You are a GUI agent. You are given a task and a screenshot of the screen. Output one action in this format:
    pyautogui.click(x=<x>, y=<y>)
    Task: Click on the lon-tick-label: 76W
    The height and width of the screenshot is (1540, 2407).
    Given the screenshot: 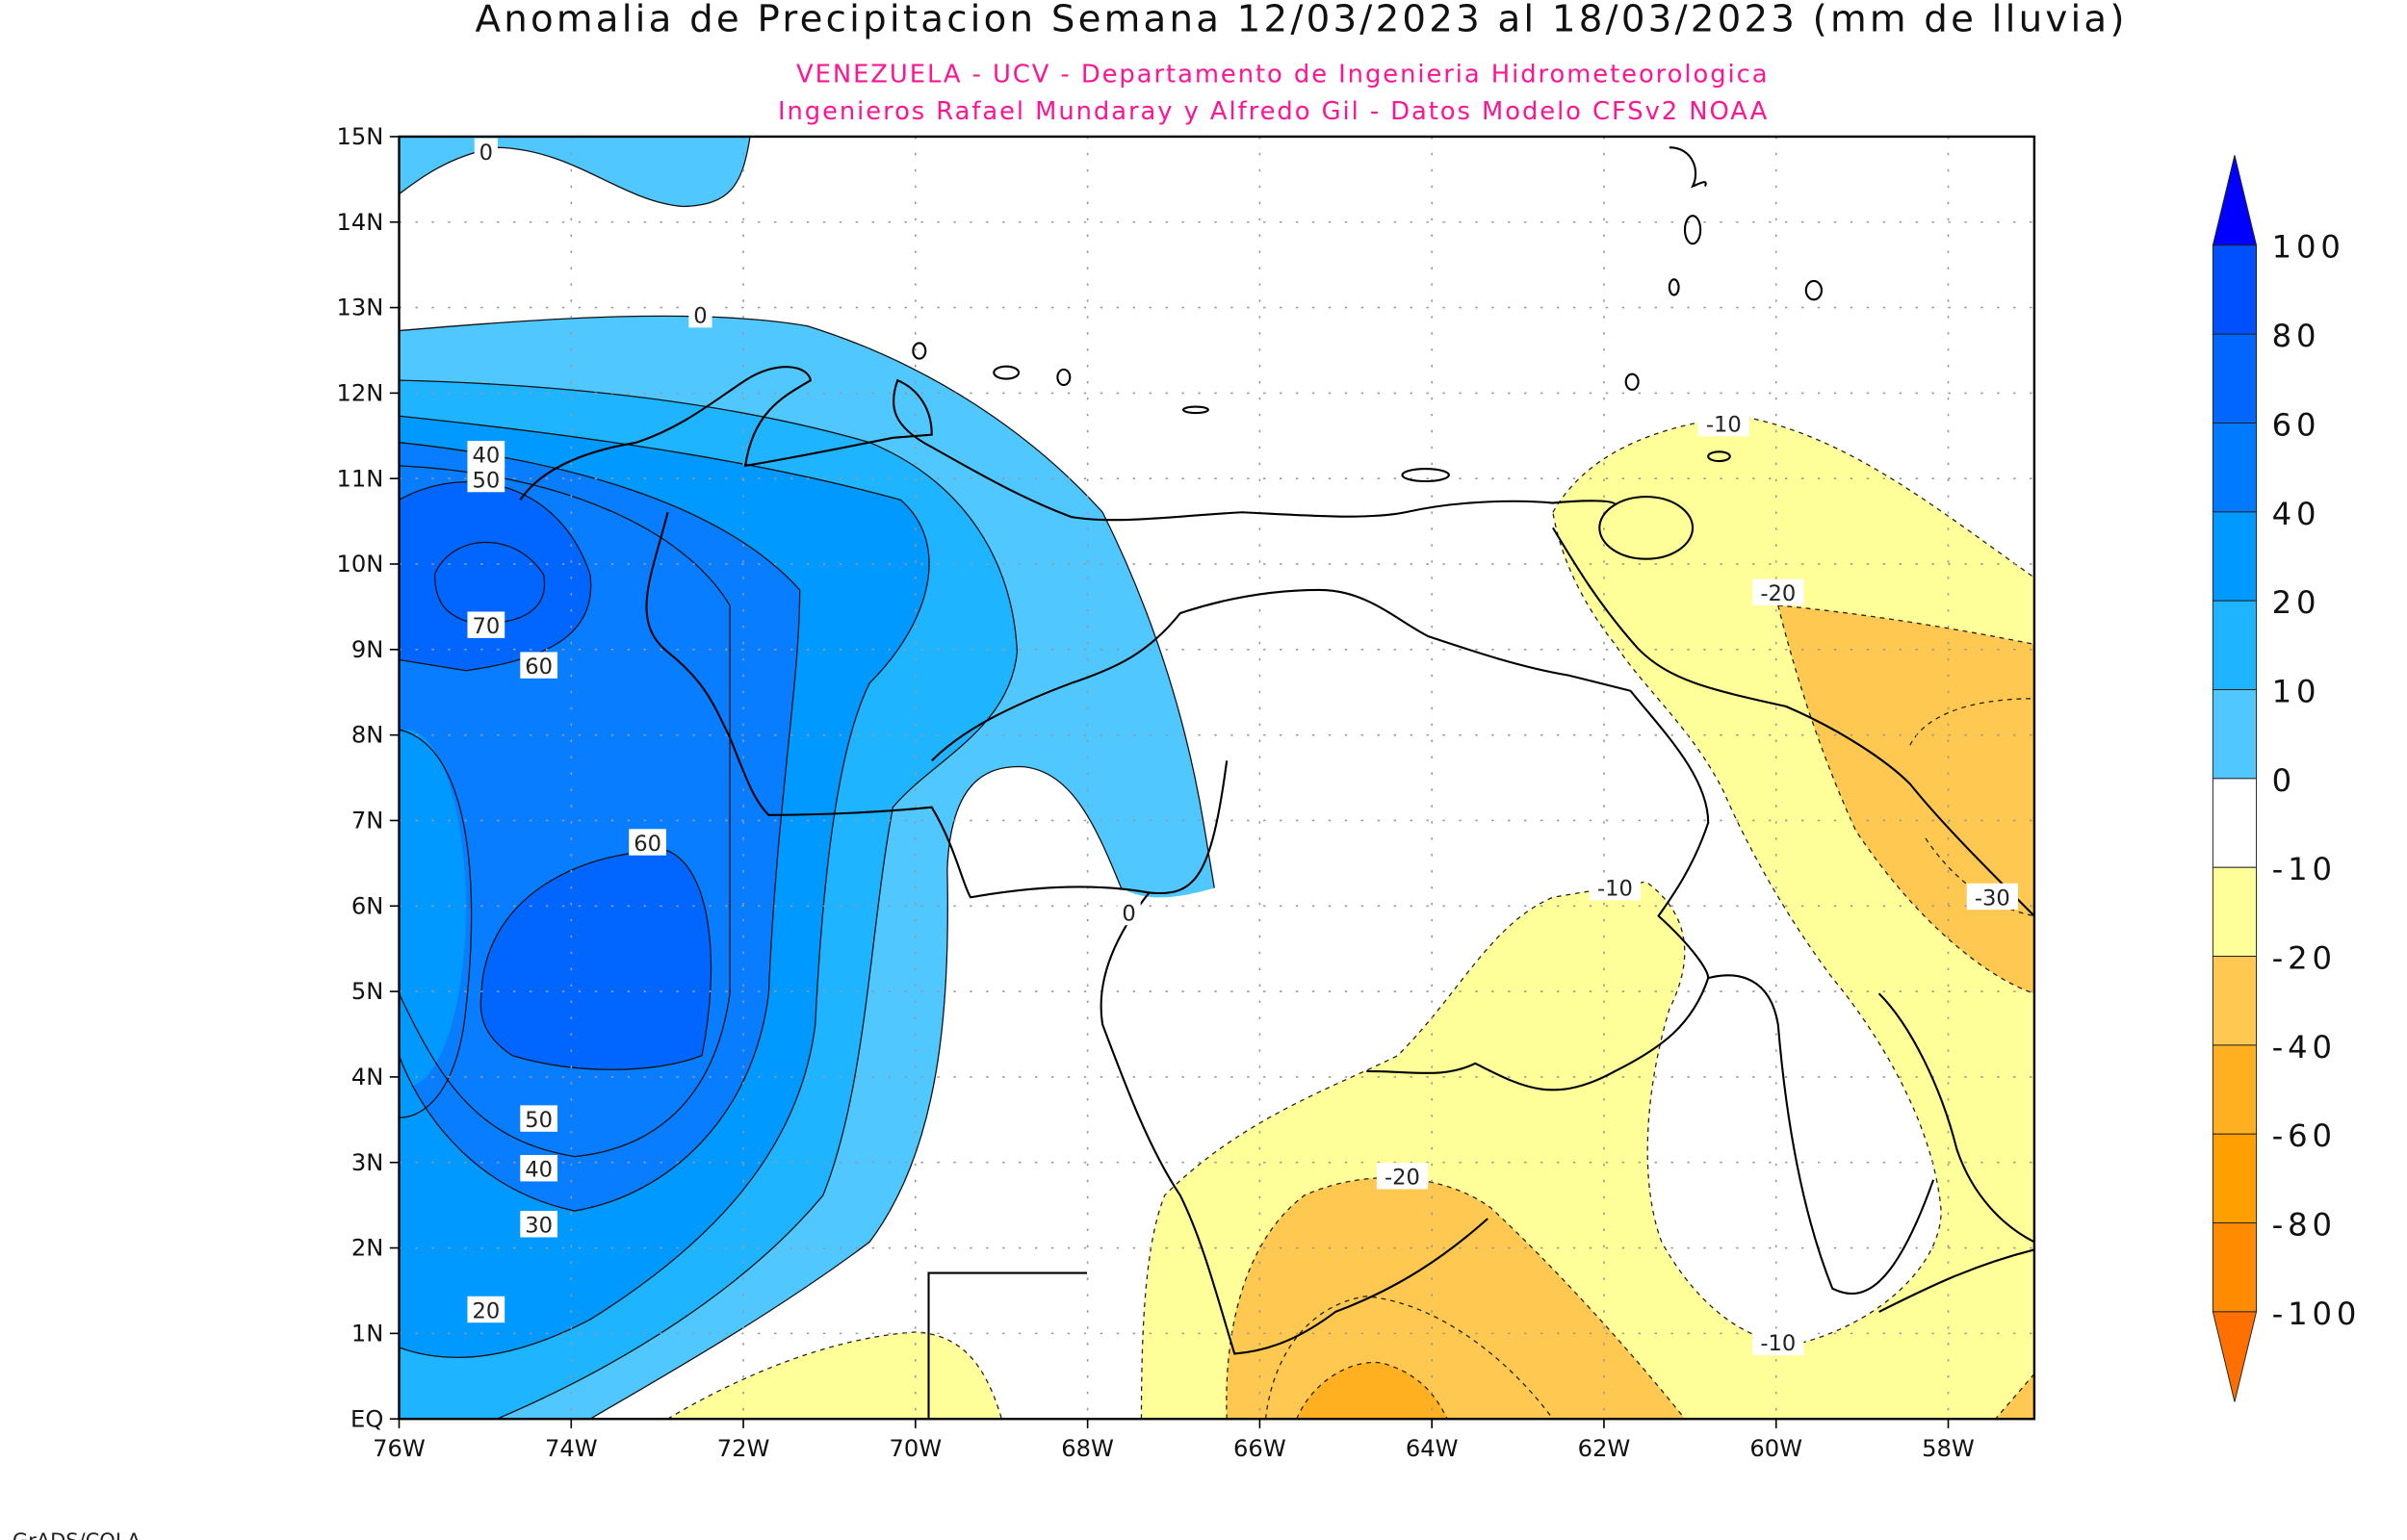 What is the action you would take?
    pyautogui.click(x=399, y=1448)
    